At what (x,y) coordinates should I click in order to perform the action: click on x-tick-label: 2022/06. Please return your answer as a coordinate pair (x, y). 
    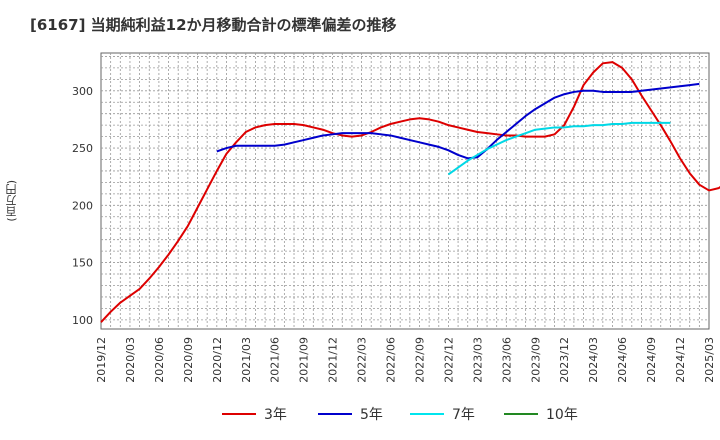
    Looking at the image, I should click on (391, 360).